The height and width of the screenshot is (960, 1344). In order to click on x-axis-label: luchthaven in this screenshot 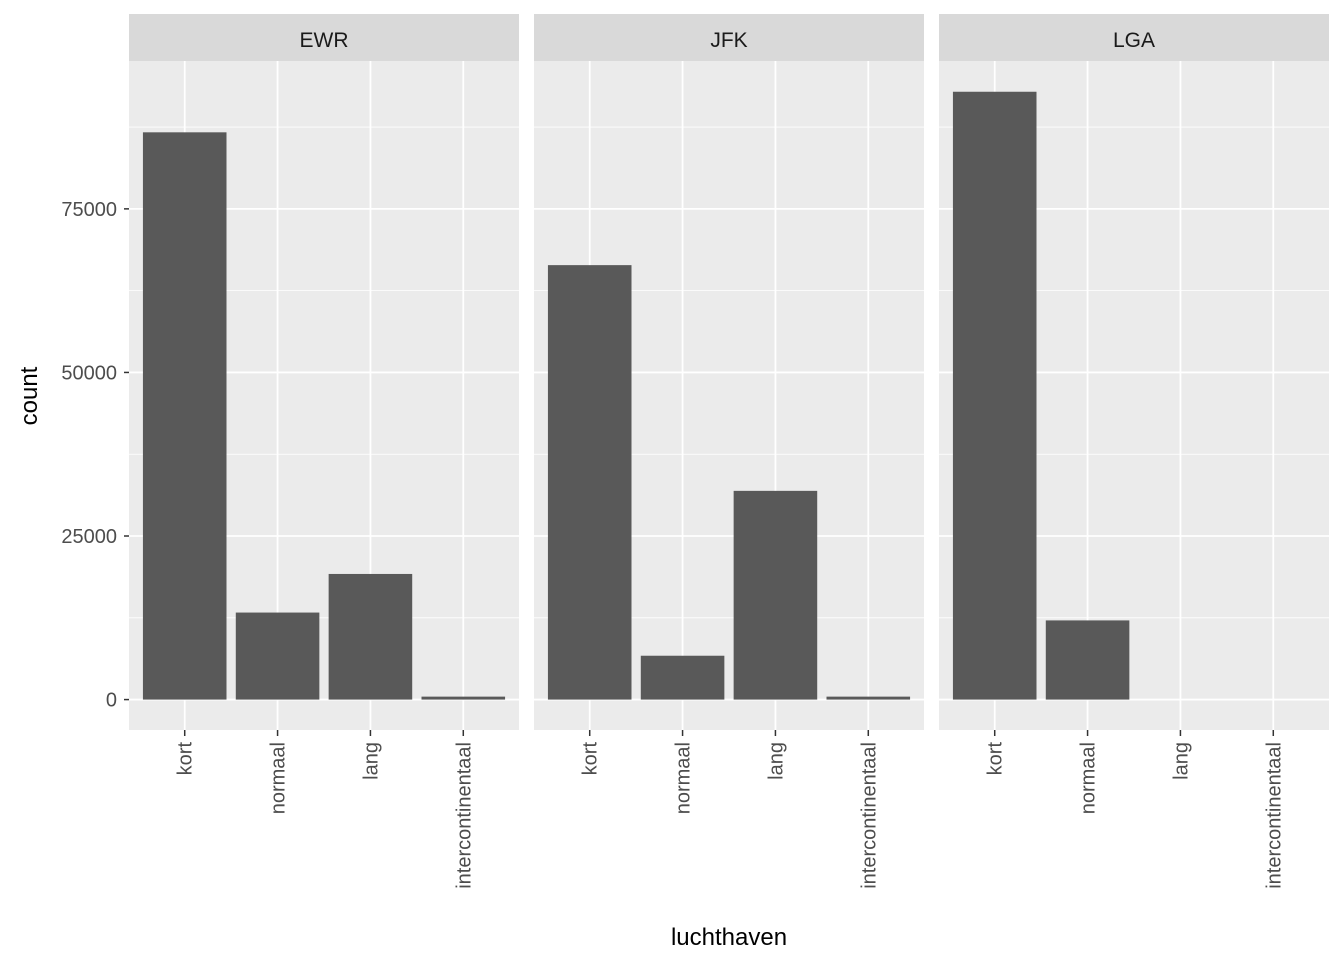, I will do `click(729, 937)`.